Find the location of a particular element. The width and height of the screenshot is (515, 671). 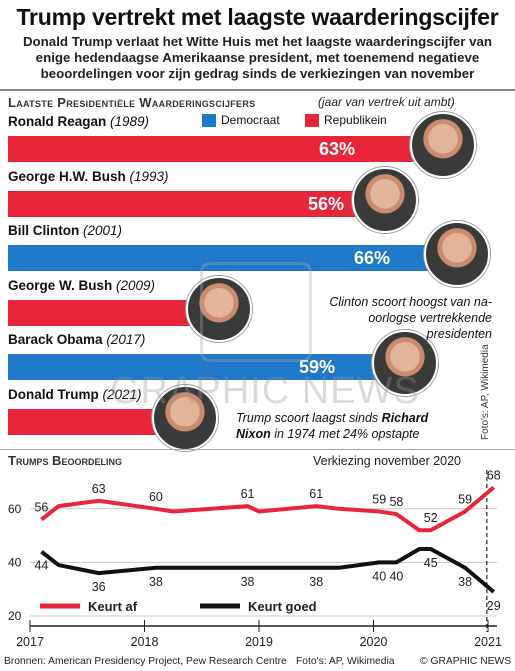

disapprove-data-label: 68 is located at coordinates (494, 475).